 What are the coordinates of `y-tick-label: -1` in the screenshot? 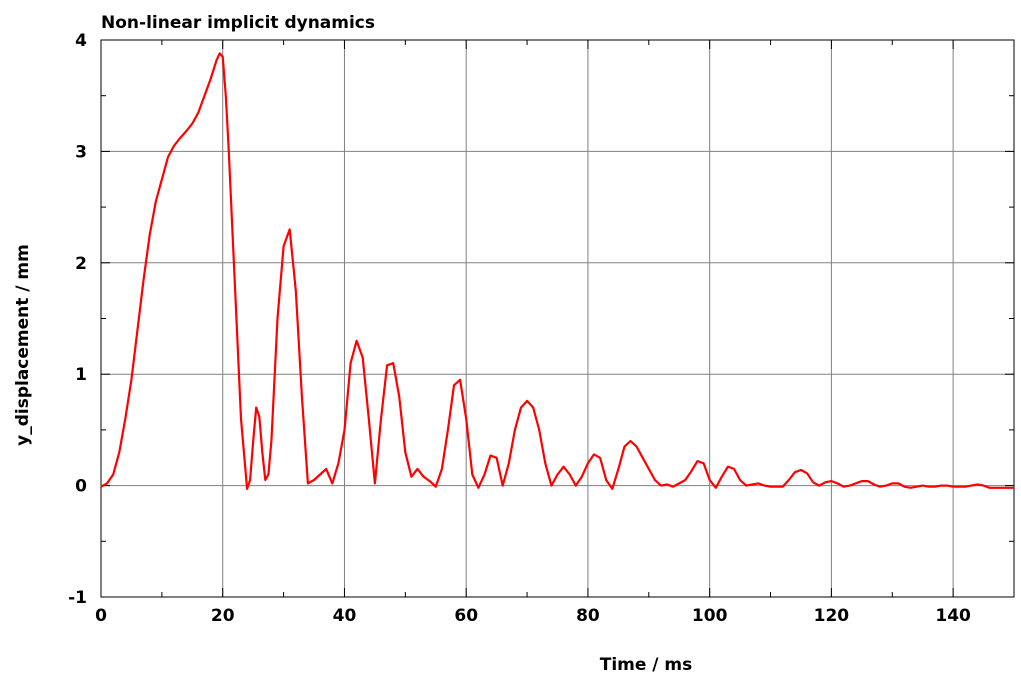 It's located at (77, 598).